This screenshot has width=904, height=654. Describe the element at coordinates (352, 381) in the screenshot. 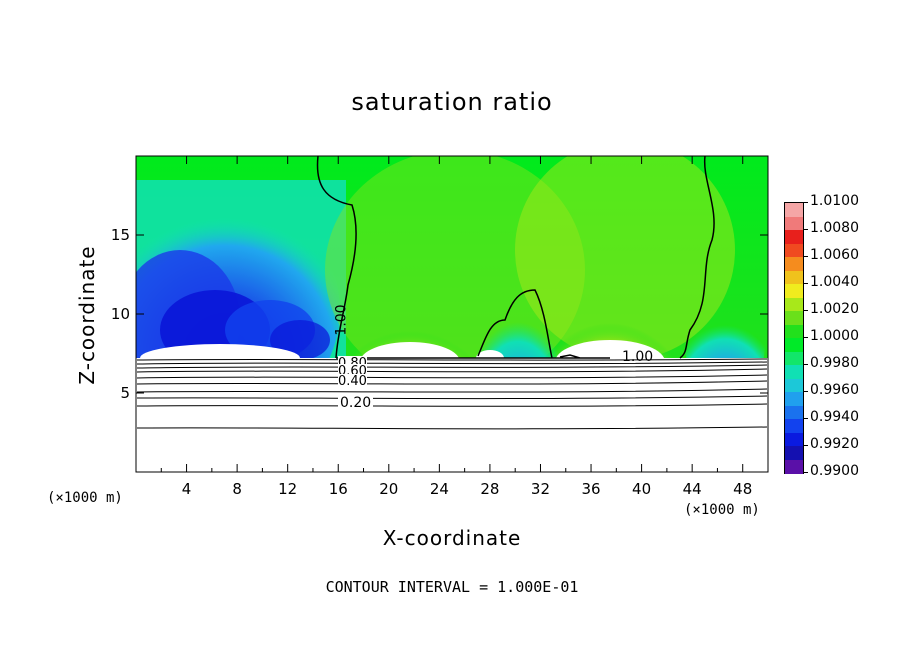

I see `contour-label-0-40: 0.40` at that location.